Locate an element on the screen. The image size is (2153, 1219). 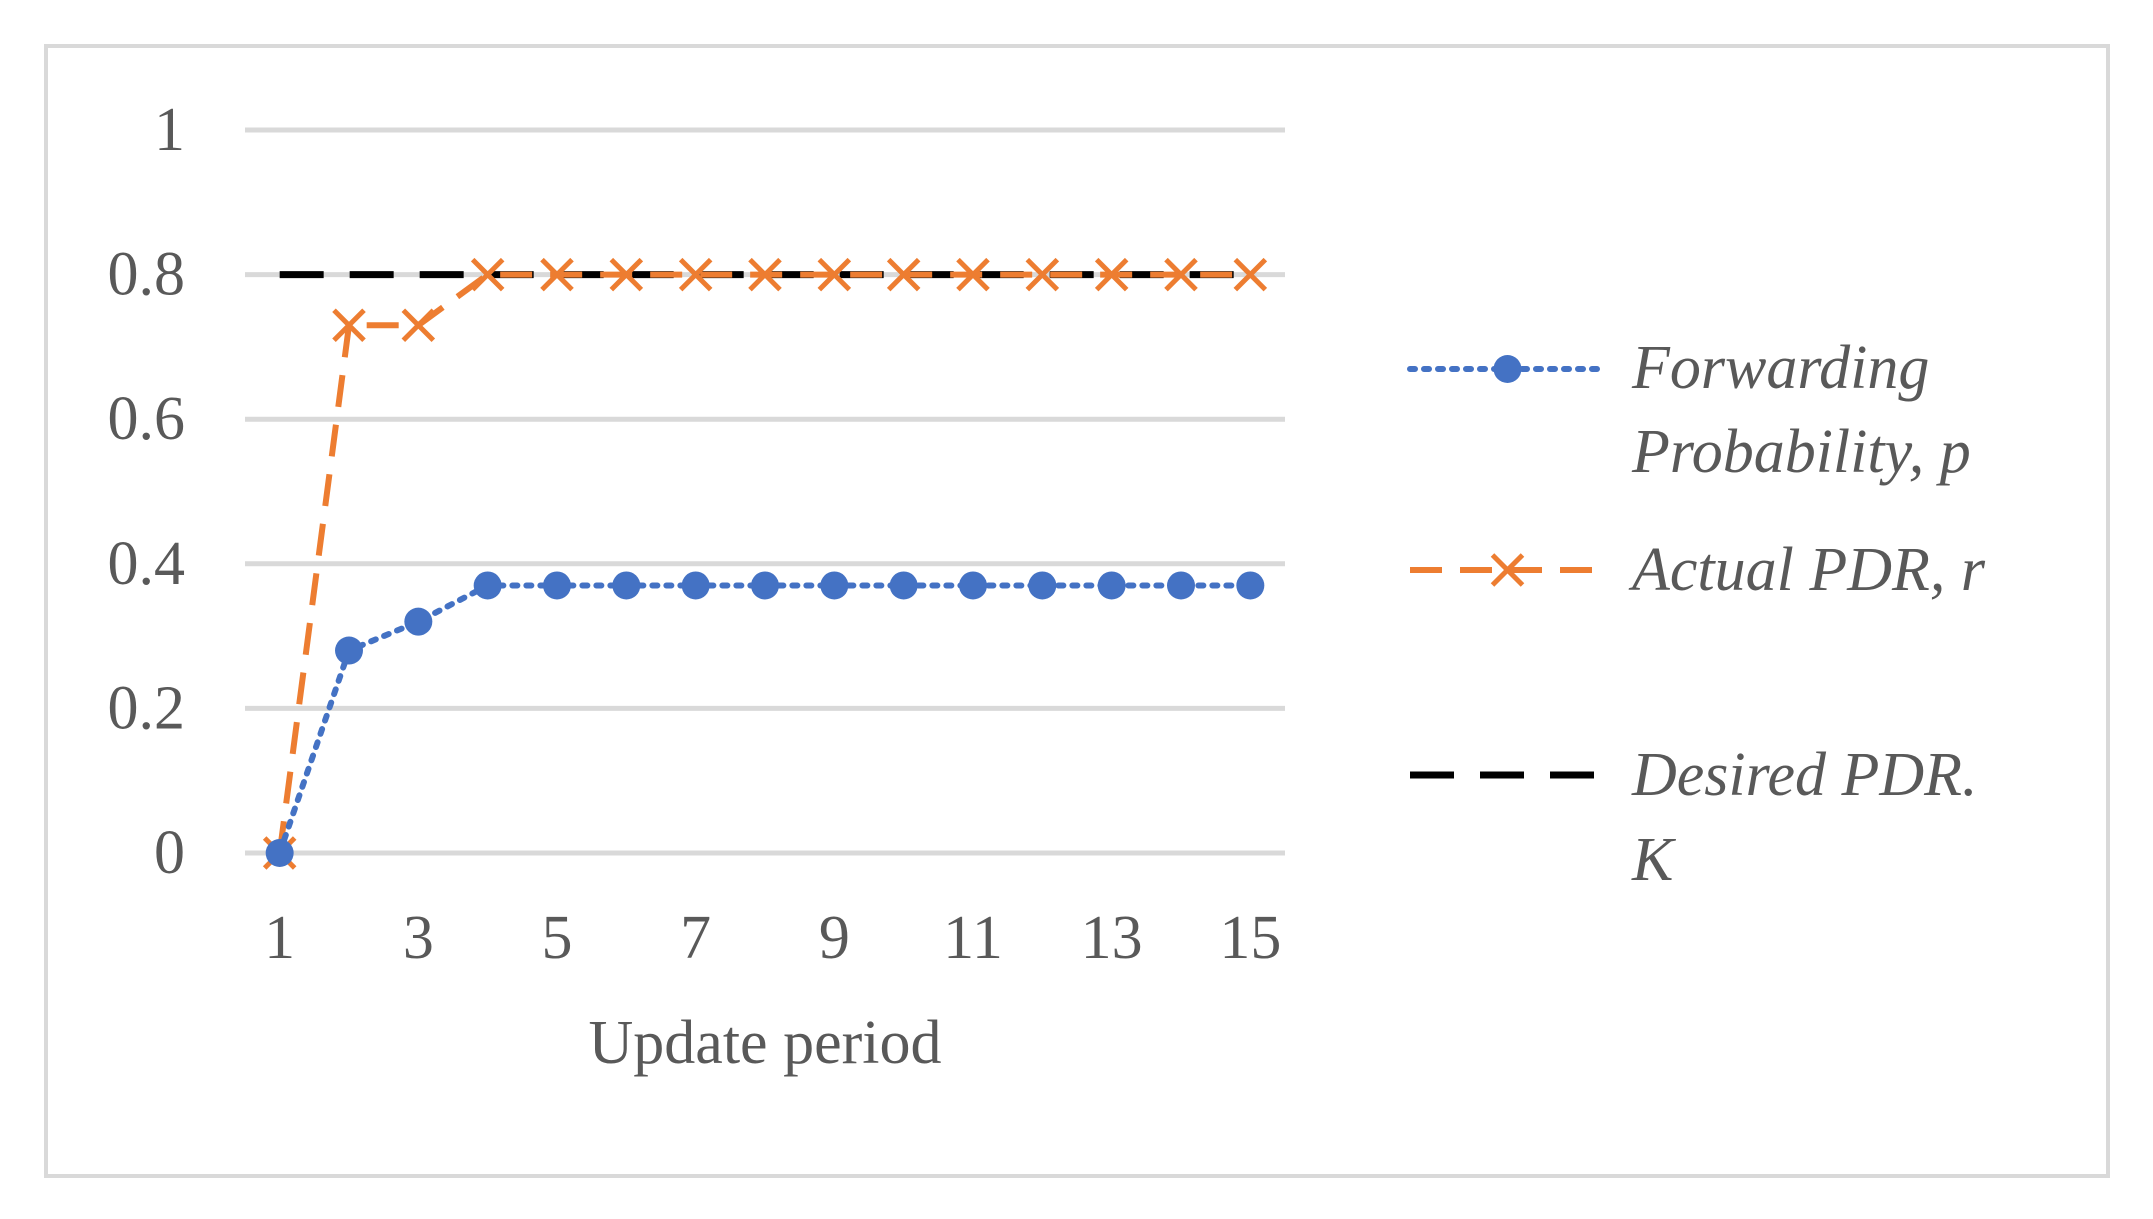
x-tick-label: 9 is located at coordinates (834, 938).